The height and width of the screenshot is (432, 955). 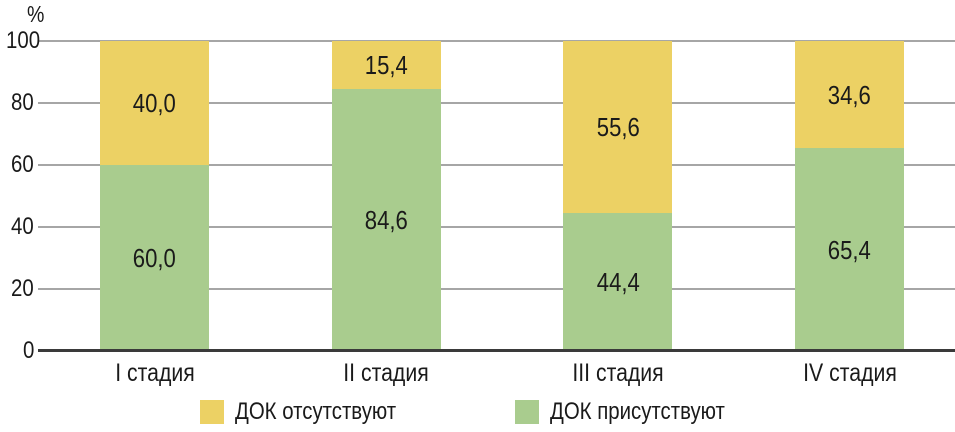 I want to click on legend-item-absent: ДОК отсутствуют, so click(x=312, y=412).